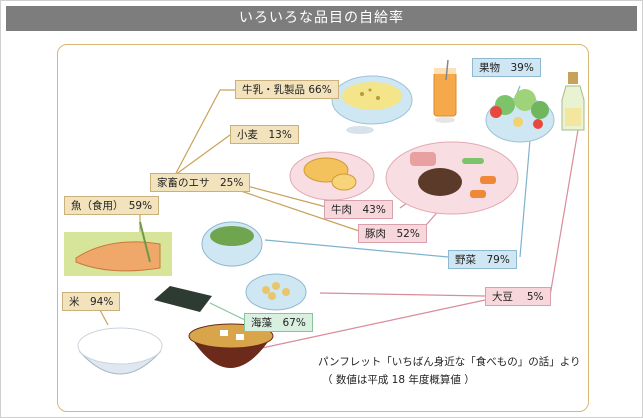  Describe the element at coordinates (232, 244) in the screenshot. I see `vegetable-bowl-icon` at that location.